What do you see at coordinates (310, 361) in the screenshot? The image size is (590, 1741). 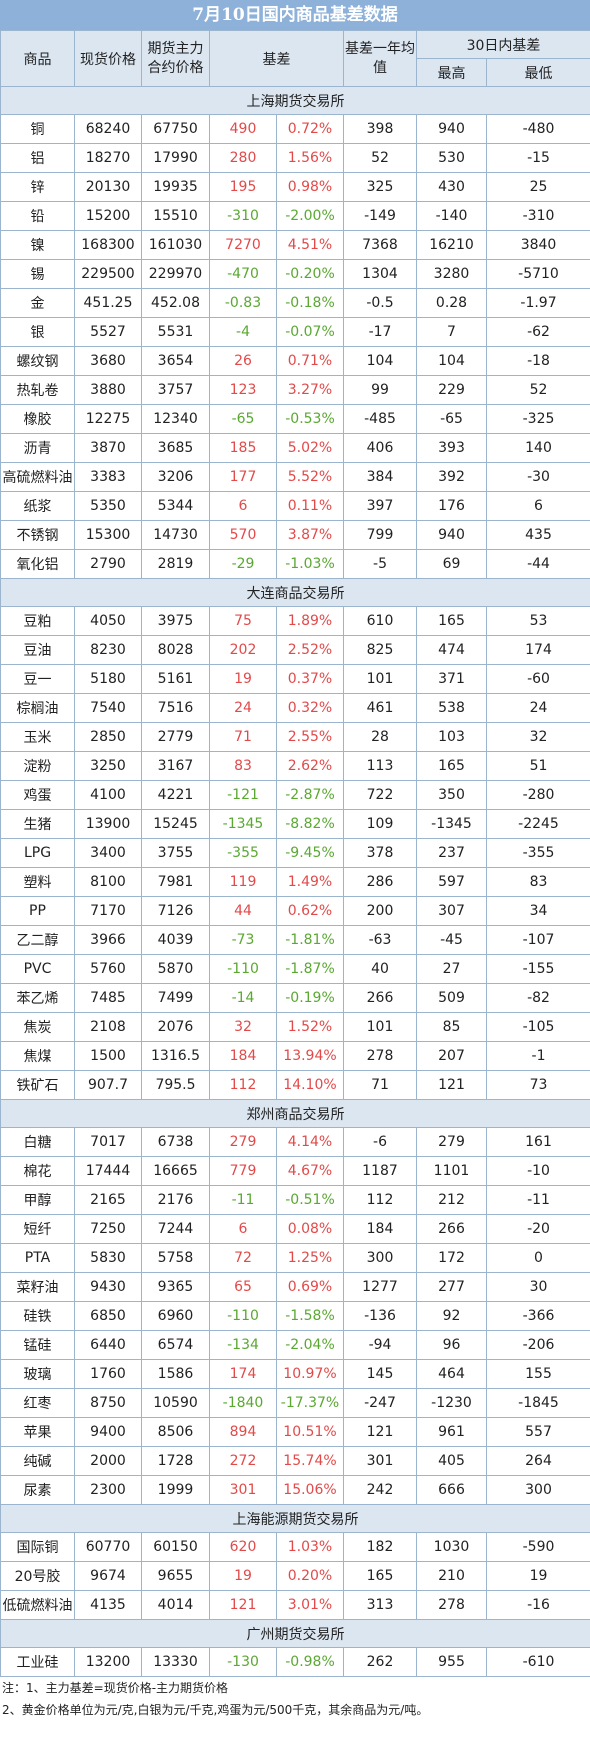 I see `basis-pct-cell: 0.71%` at bounding box center [310, 361].